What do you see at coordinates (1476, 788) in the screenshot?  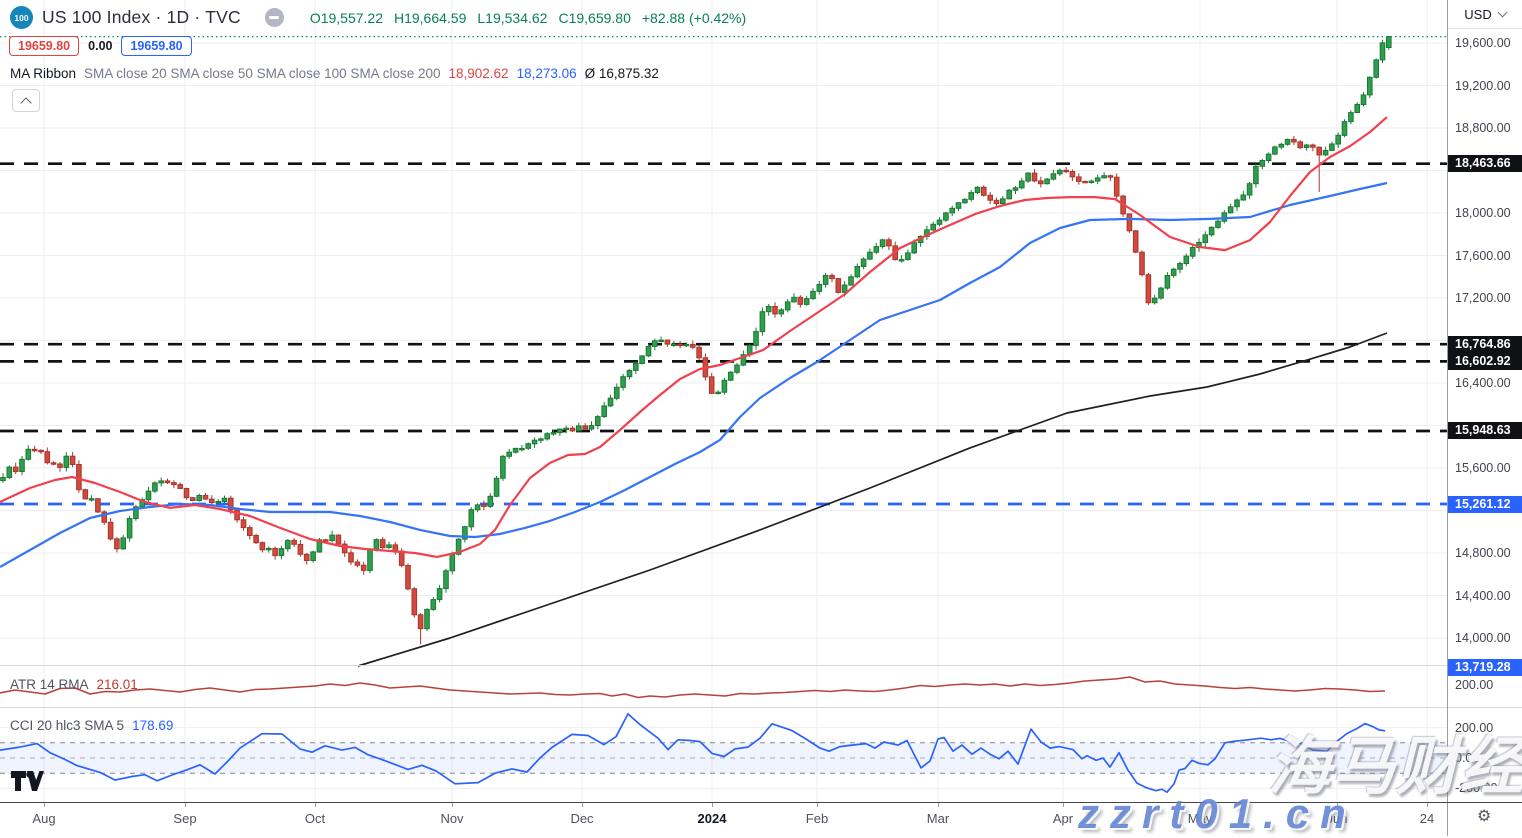 I see `cci-tick: -200.00` at bounding box center [1476, 788].